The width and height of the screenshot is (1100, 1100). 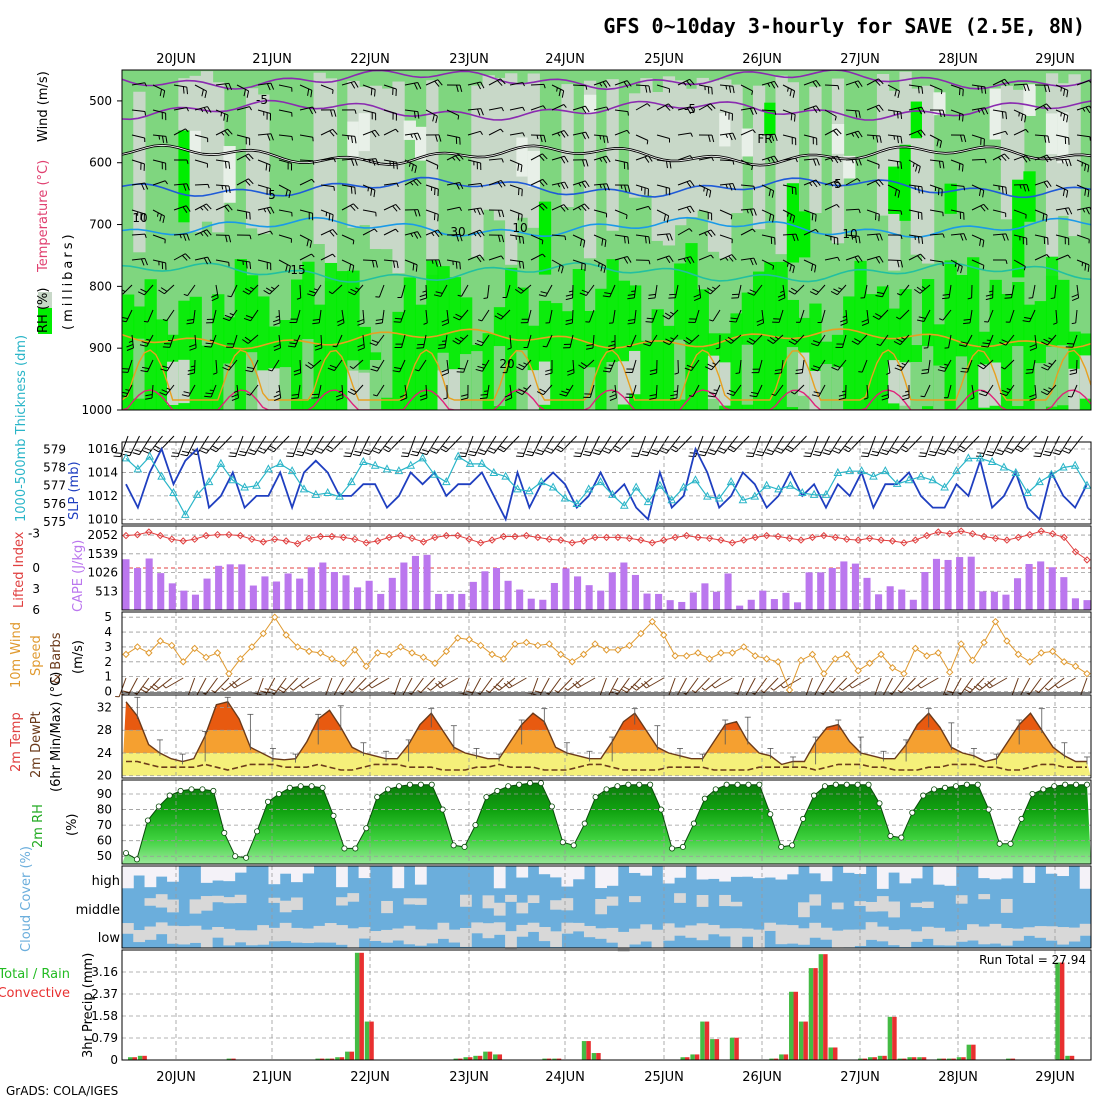 I want to click on rh-legend-bar-light, so click(x=45, y=300).